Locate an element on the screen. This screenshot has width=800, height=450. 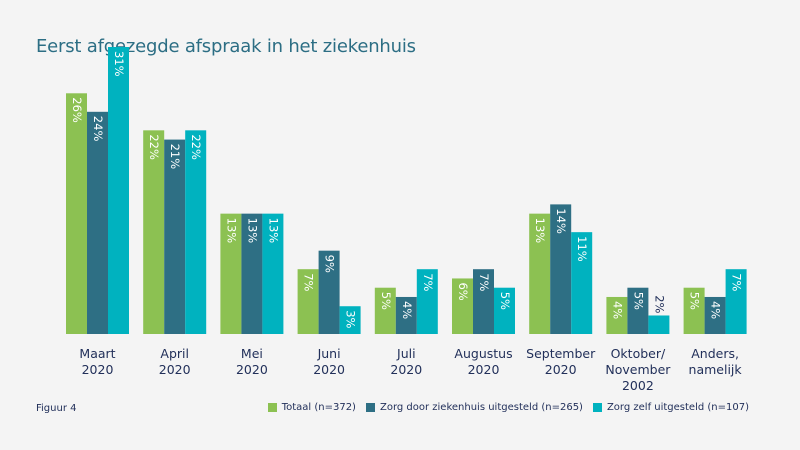
category-label-anders-namelijk: Anders, namelijk is located at coordinates (716, 361).